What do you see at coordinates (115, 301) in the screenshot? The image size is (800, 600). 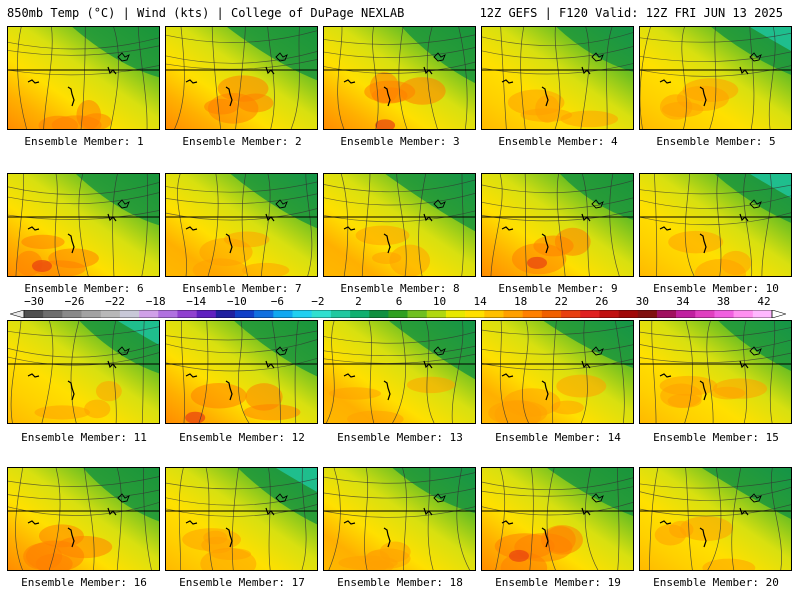 I see `colorbar-tick-label: −22` at bounding box center [115, 301].